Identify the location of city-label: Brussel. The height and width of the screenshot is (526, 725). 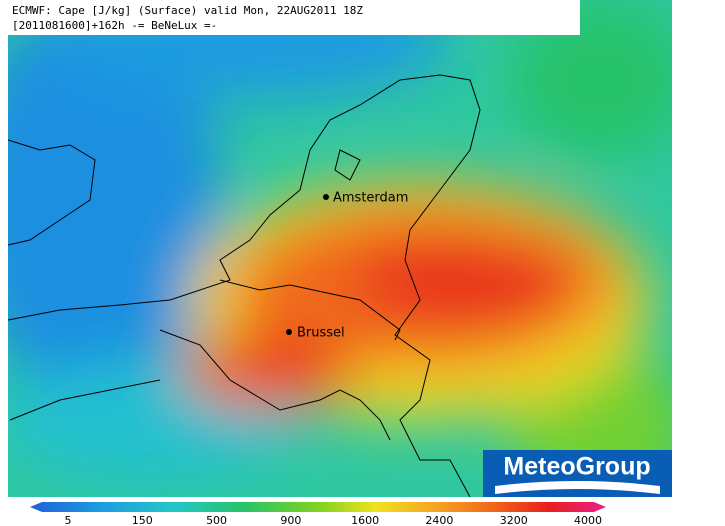
(321, 333).